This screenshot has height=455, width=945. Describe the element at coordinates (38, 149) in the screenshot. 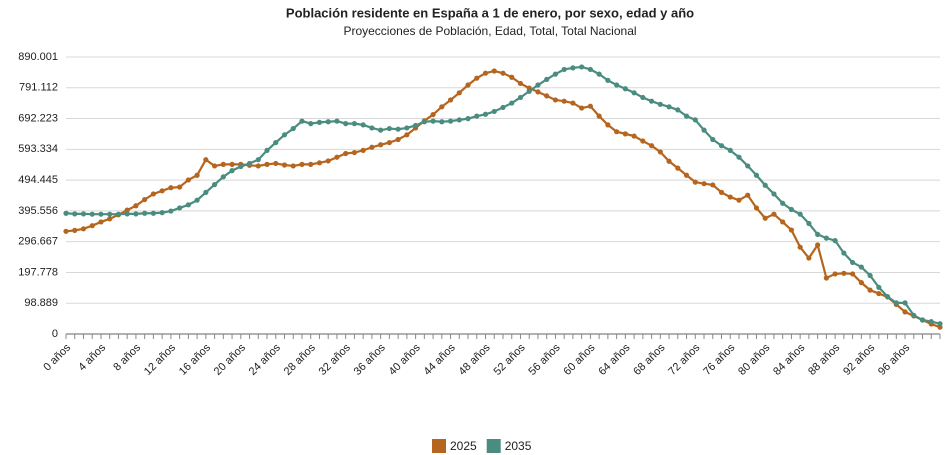

I see `y-tick-label: 593.334` at that location.